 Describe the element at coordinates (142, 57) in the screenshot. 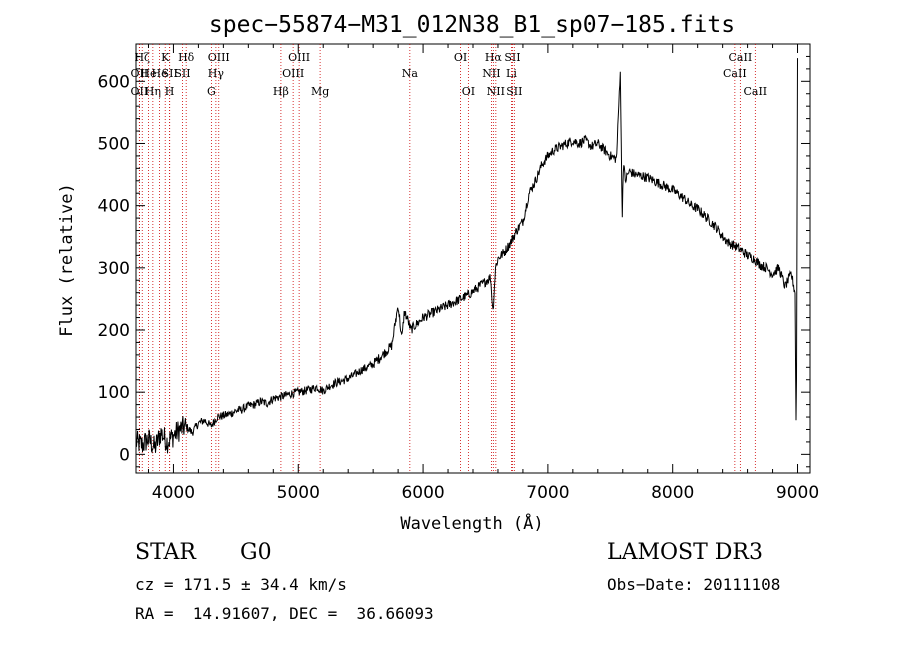

I see `spectral-line-label: Hζ` at that location.